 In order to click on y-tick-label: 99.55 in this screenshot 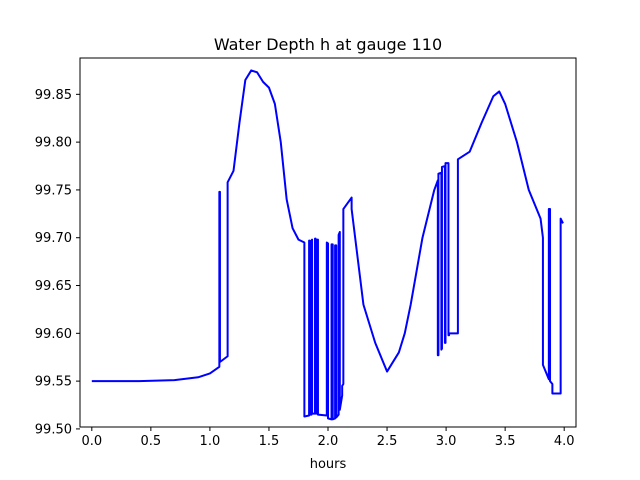, I will do `click(53, 382)`.